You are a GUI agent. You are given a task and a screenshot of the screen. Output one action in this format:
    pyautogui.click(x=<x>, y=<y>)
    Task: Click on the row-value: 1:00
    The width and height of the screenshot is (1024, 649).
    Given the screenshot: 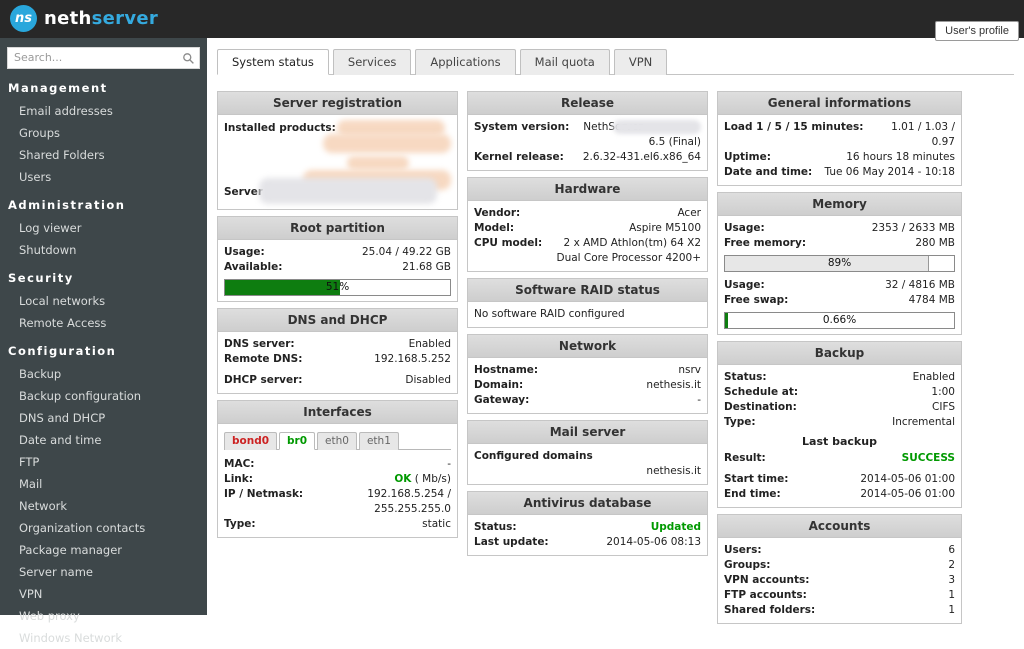 What is the action you would take?
    pyautogui.click(x=943, y=392)
    